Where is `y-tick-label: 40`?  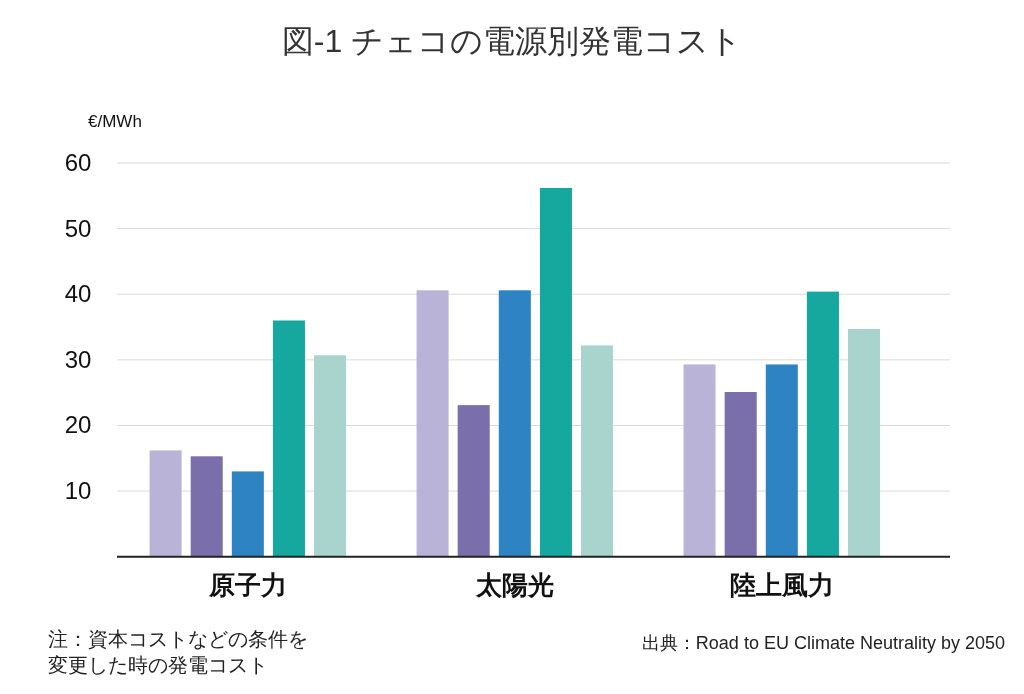
y-tick-label: 40 is located at coordinates (78, 294).